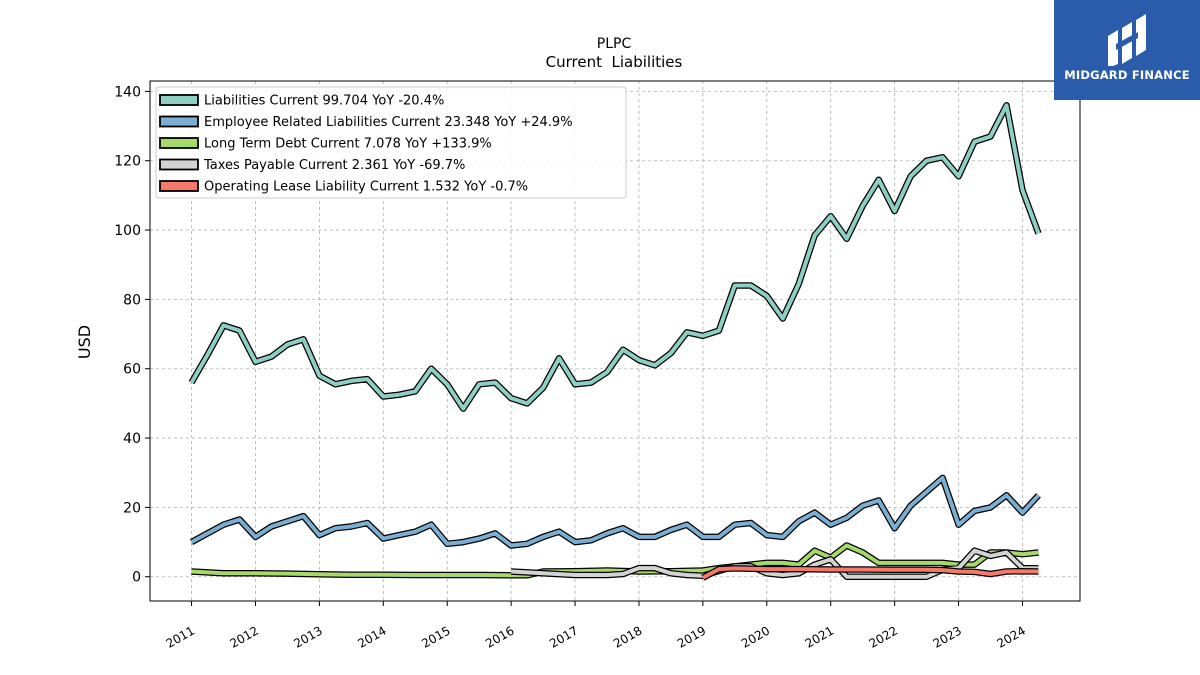 Image resolution: width=1200 pixels, height=675 pixels. I want to click on legend-label: Long Term Debt Current 7.078 YoY +133.9%, so click(348, 144).